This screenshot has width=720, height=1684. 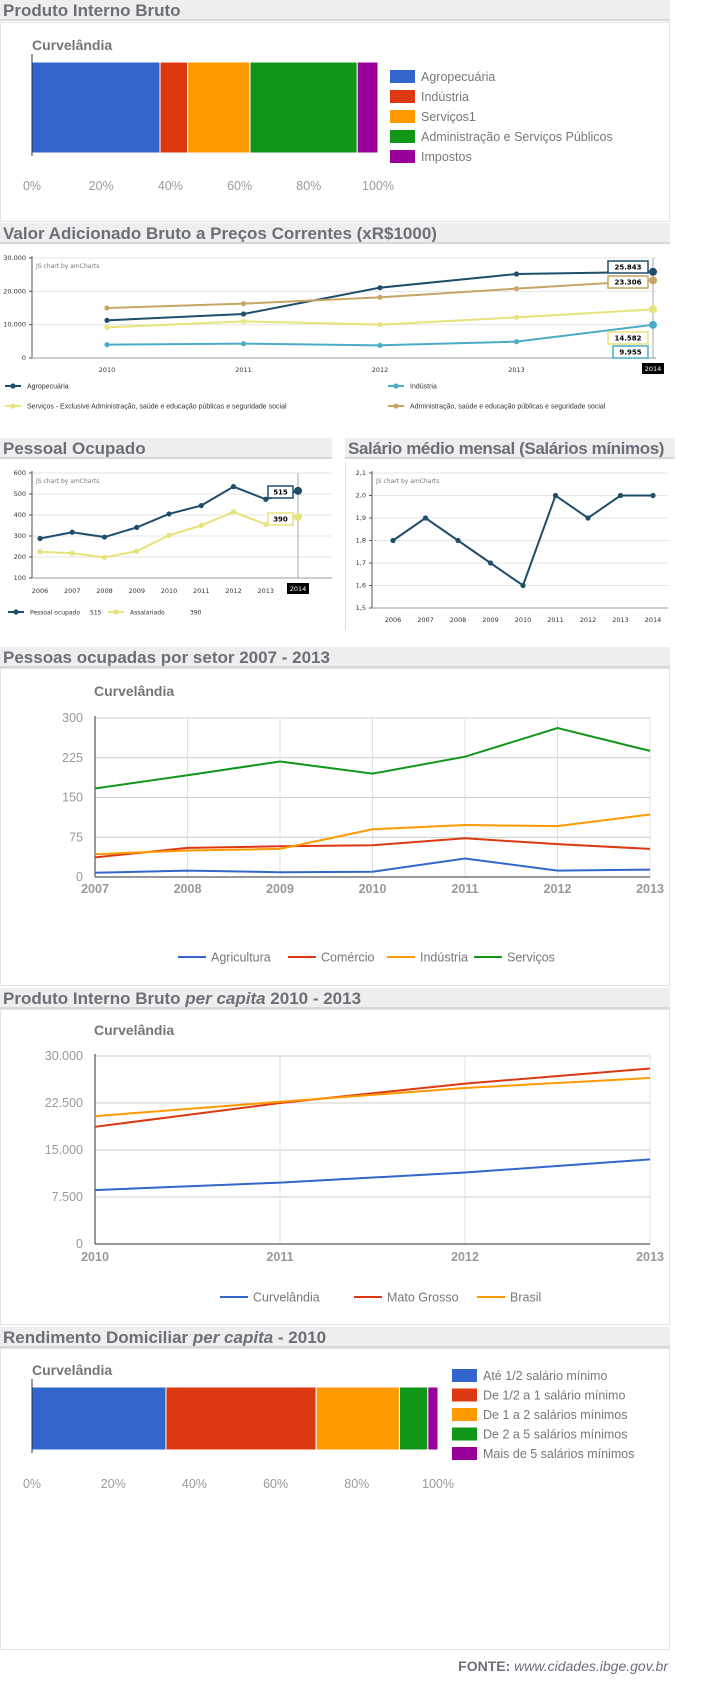 I want to click on y-tick-label: 200, so click(x=20, y=557).